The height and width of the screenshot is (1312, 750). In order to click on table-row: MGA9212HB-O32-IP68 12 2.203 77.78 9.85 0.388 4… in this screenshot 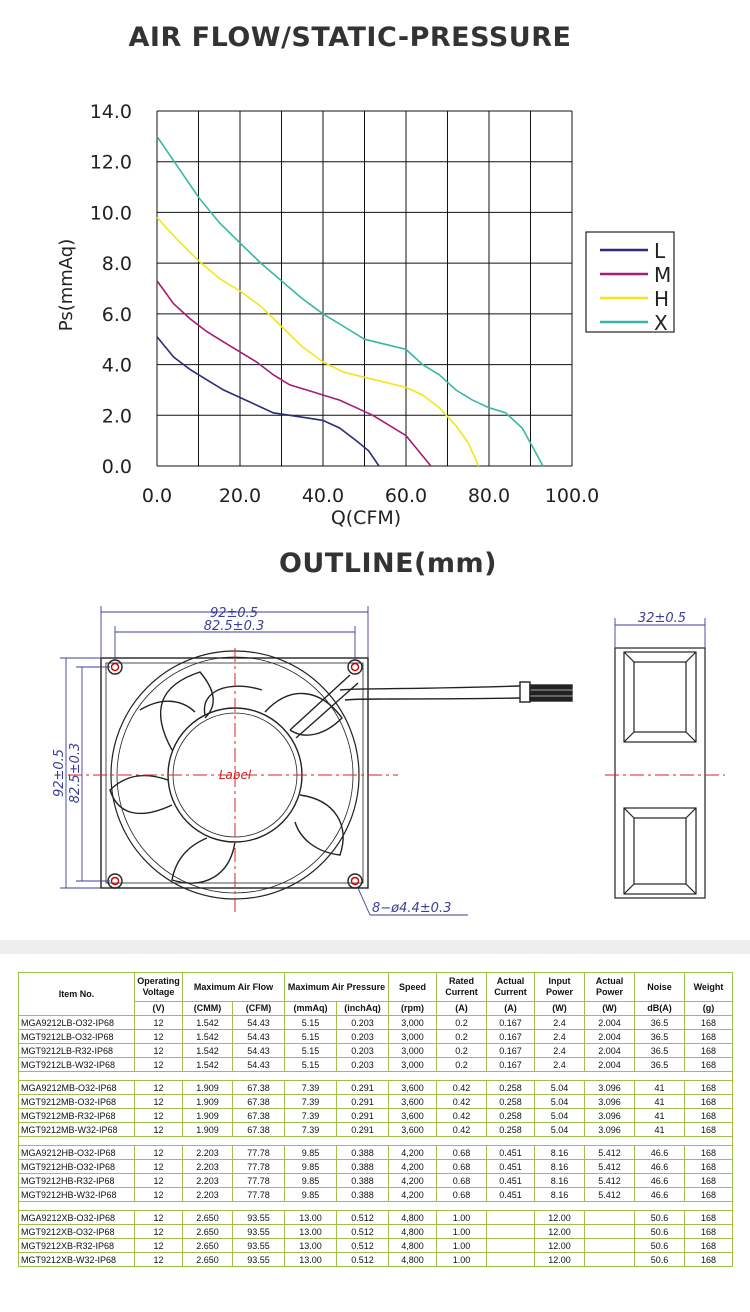, I will do `click(375, 1152)`.